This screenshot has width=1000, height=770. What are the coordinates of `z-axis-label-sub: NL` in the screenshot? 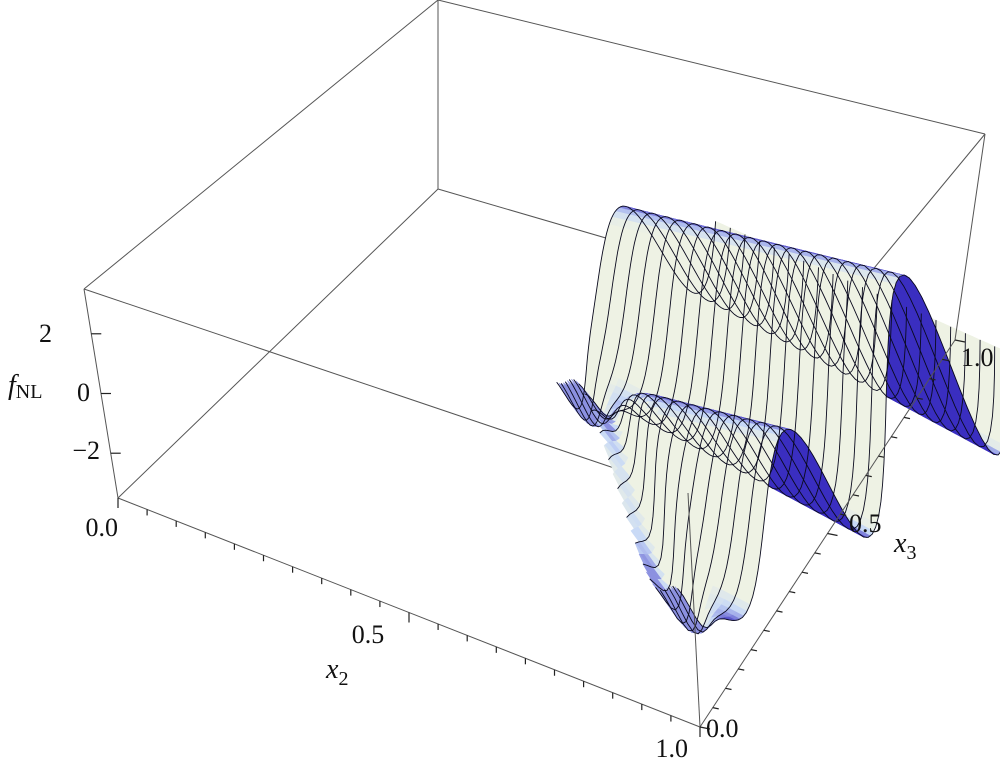 It's located at (29, 392).